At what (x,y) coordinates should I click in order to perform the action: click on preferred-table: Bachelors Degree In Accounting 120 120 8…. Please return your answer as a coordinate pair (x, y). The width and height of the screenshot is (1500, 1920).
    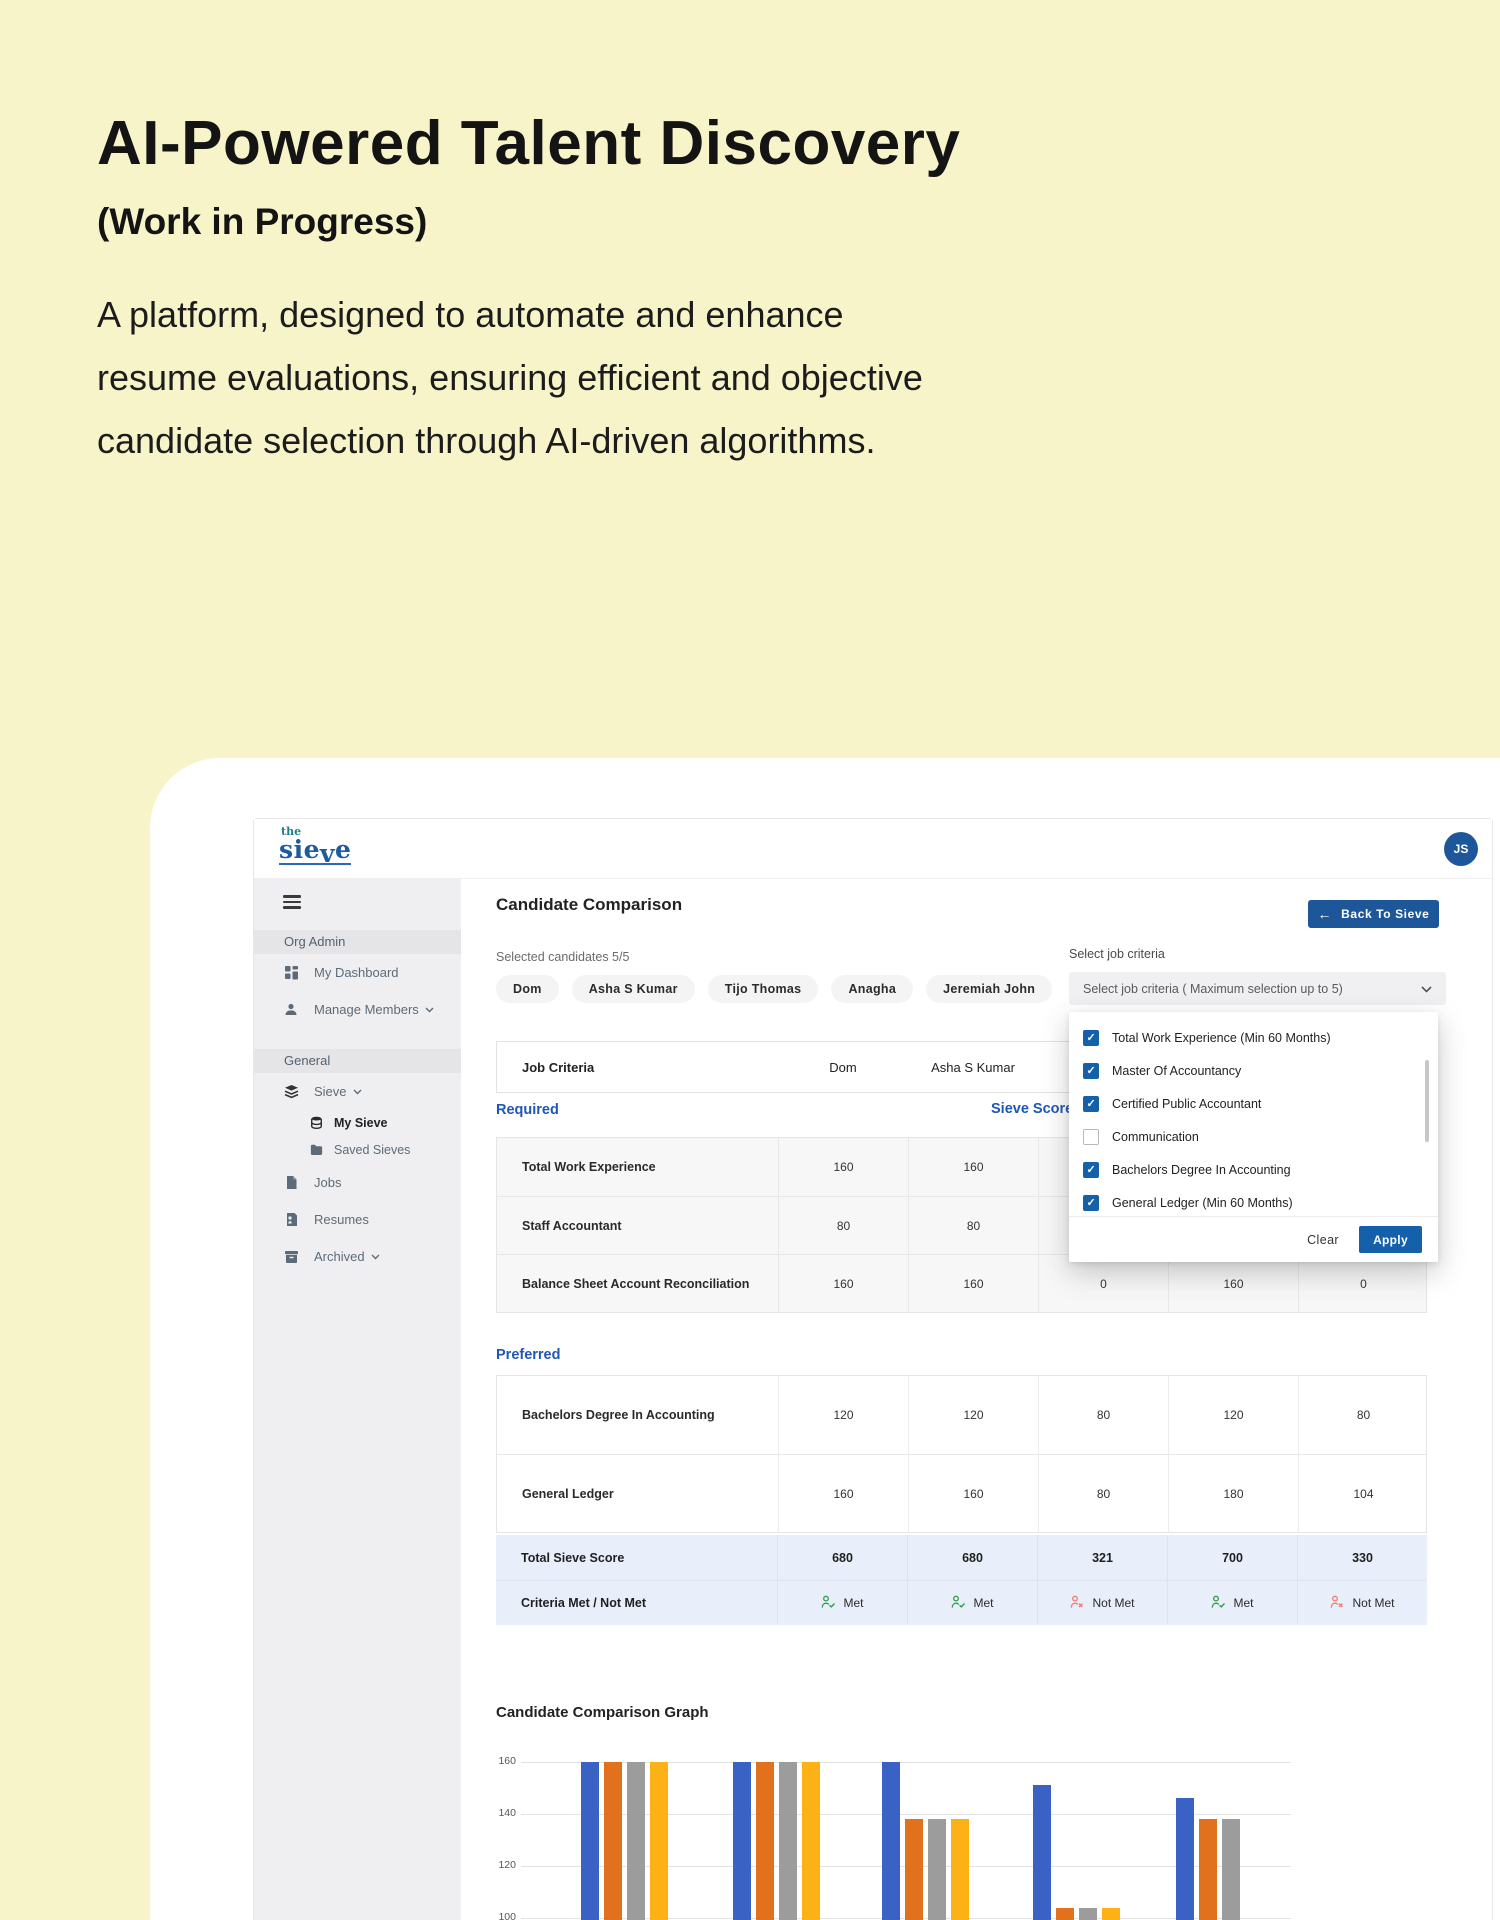
    Looking at the image, I should click on (961, 1454).